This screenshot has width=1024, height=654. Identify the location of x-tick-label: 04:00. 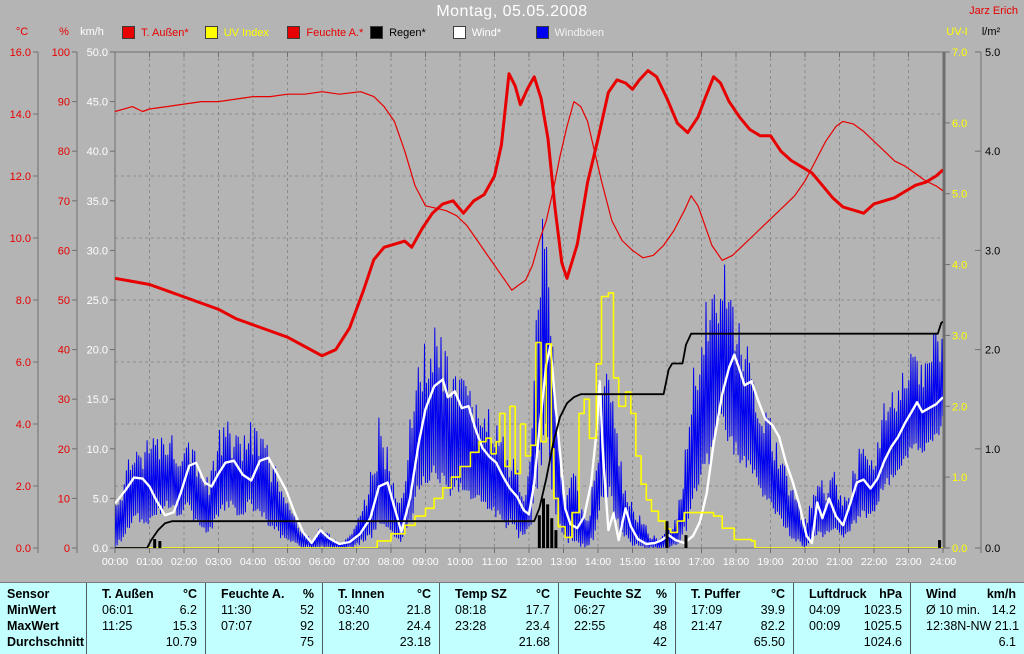
(253, 562).